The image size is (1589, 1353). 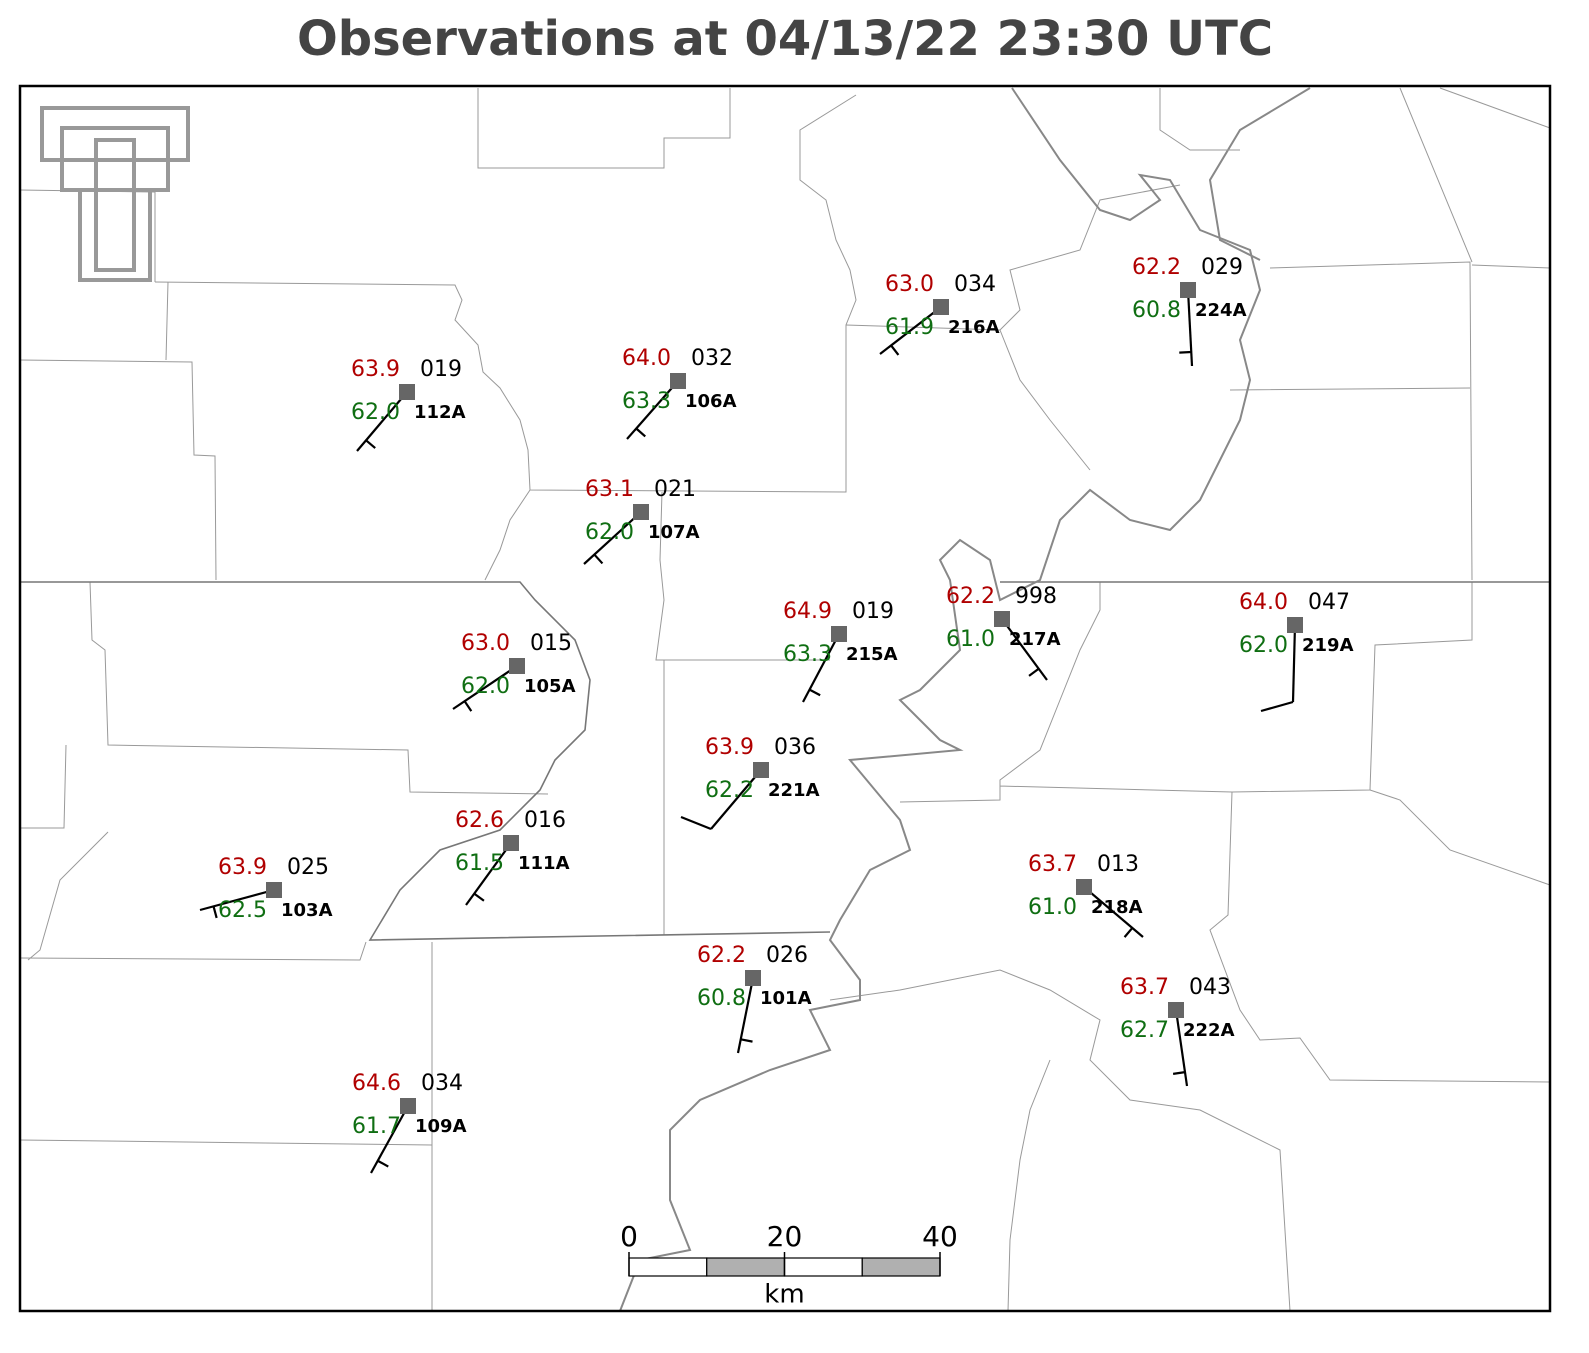 I want to click on station: 63.9 036 62.2 221A, so click(x=750, y=783).